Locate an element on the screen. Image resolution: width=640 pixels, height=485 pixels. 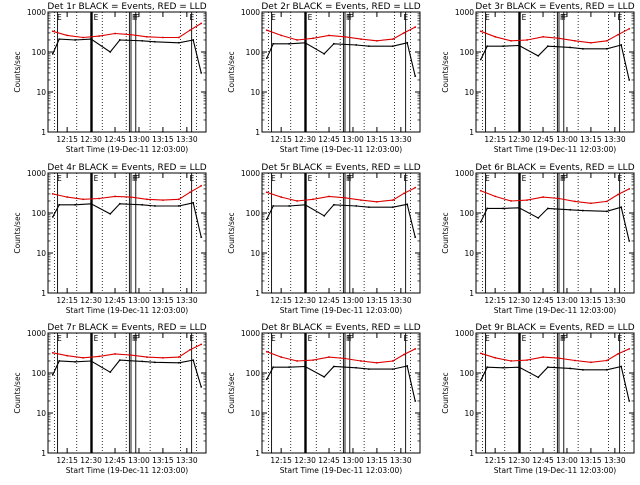
y-tick-label: 1000 is located at coordinates (250, 12).